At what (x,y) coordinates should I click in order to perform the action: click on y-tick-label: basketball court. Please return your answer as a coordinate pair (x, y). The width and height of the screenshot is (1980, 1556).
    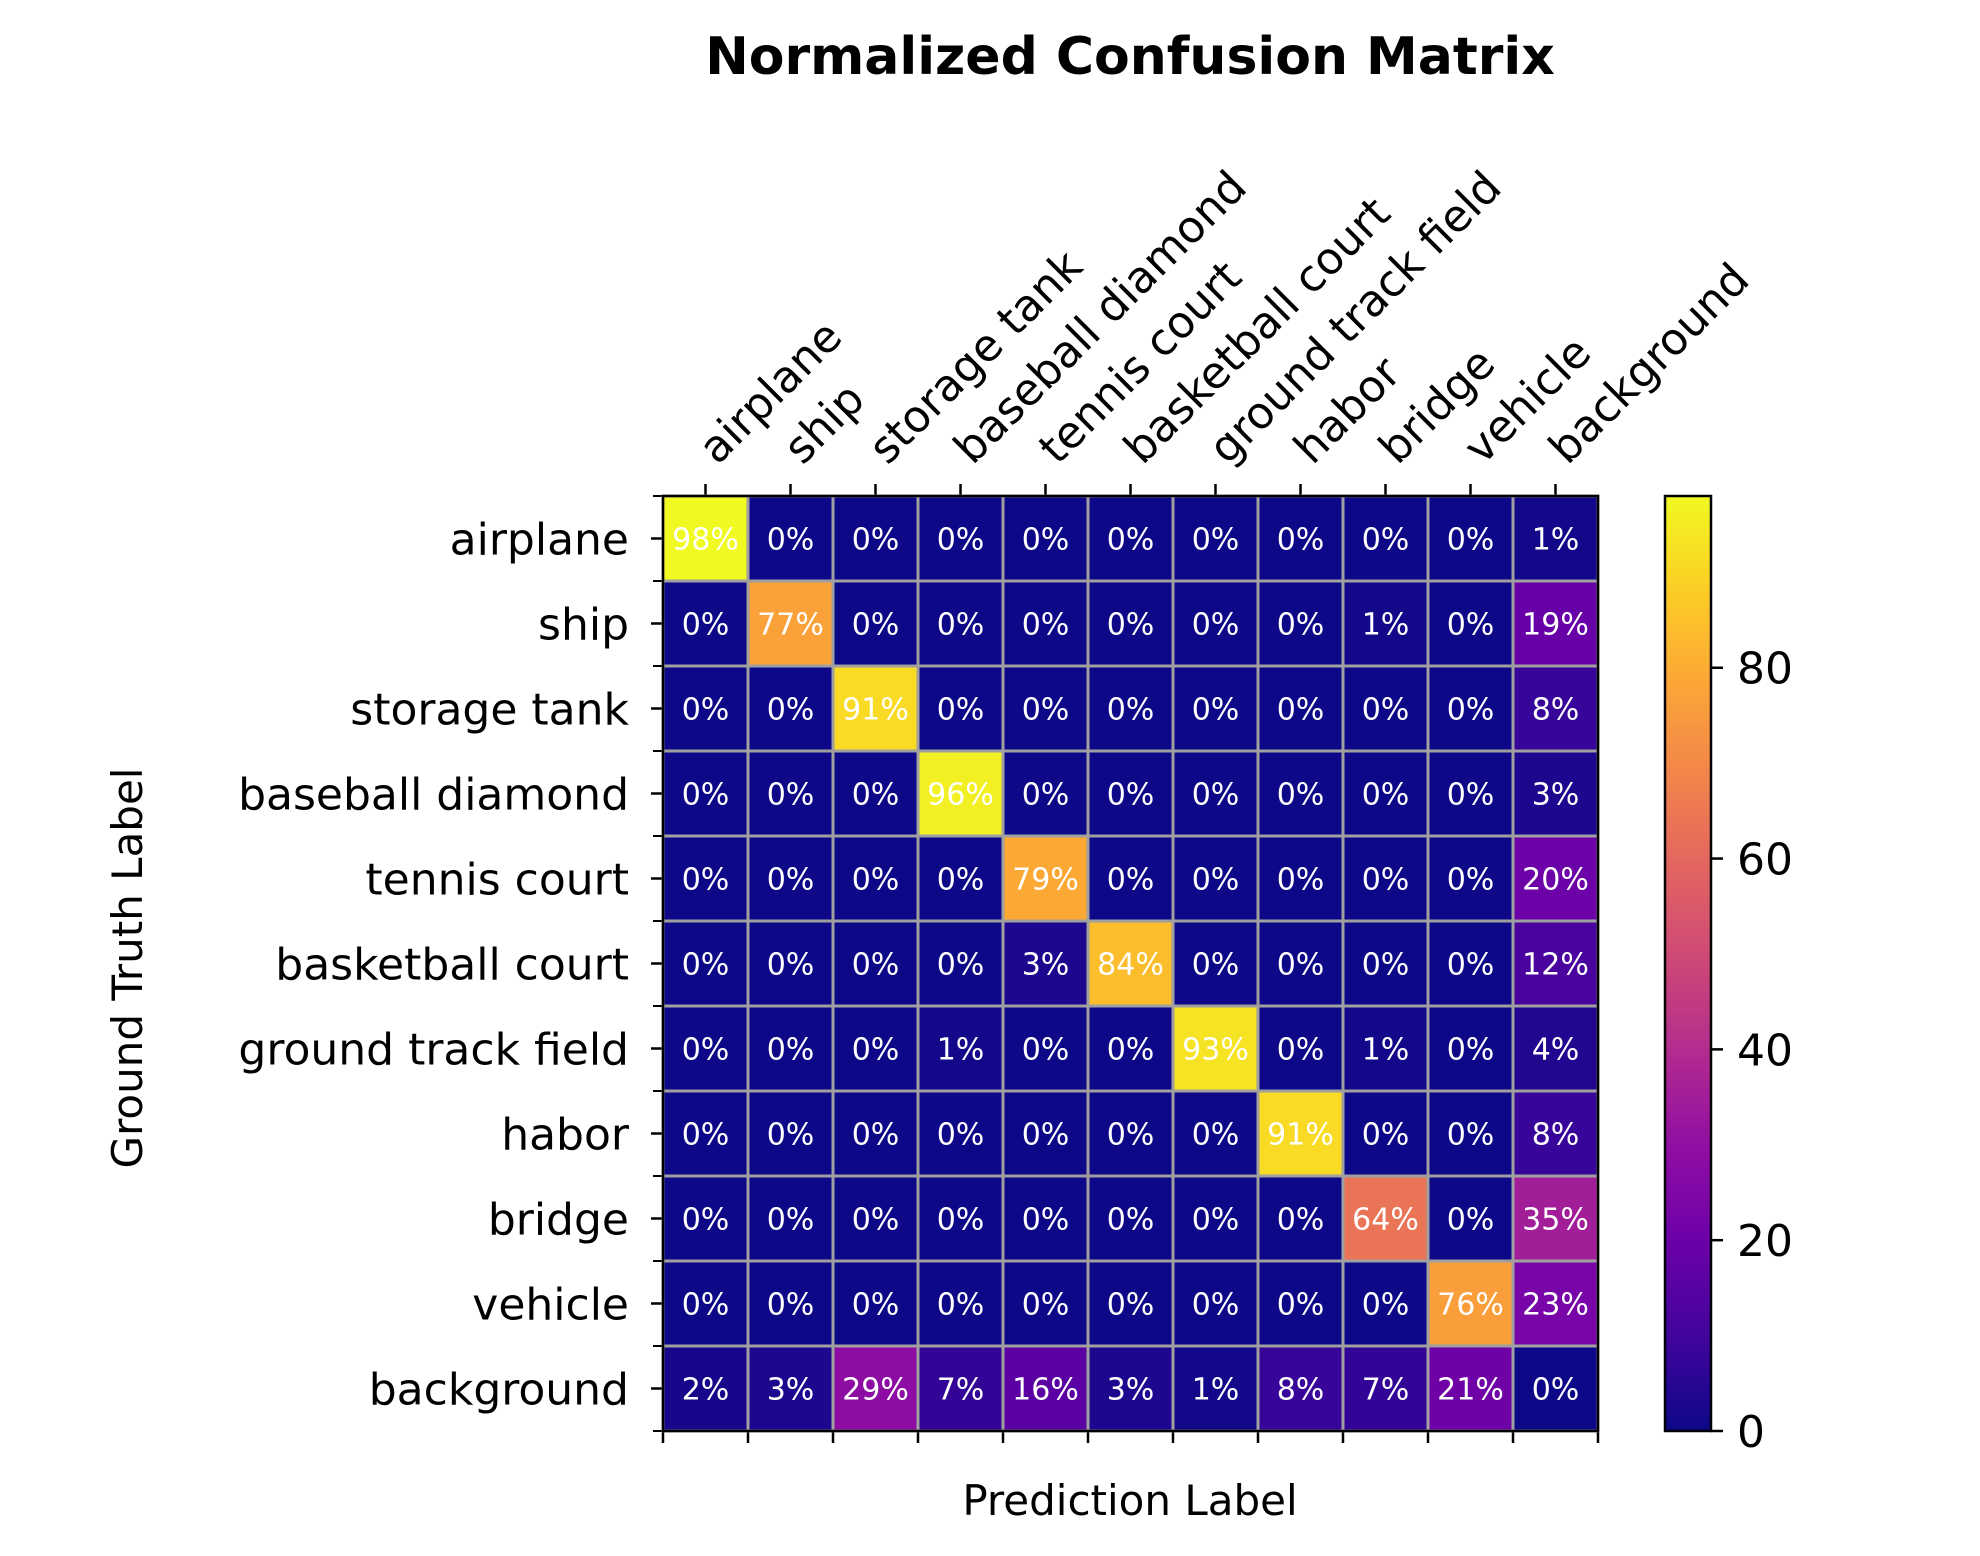
    Looking at the image, I should click on (452, 965).